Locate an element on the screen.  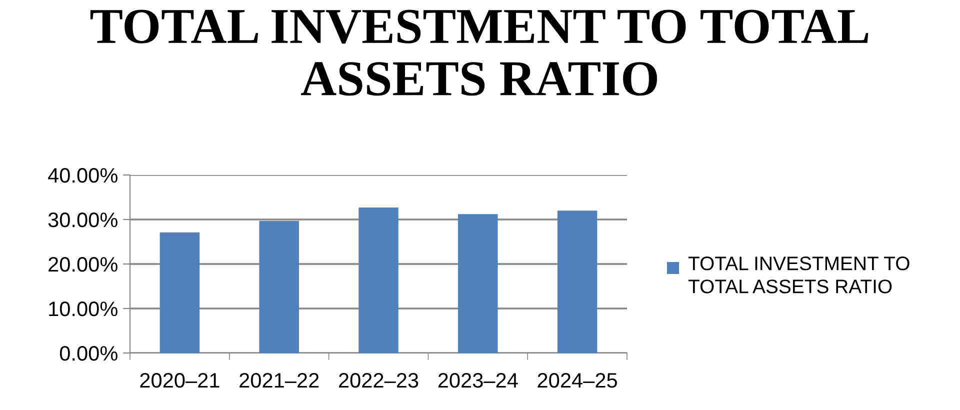
x-tick-label: 2020–21 is located at coordinates (180, 380).